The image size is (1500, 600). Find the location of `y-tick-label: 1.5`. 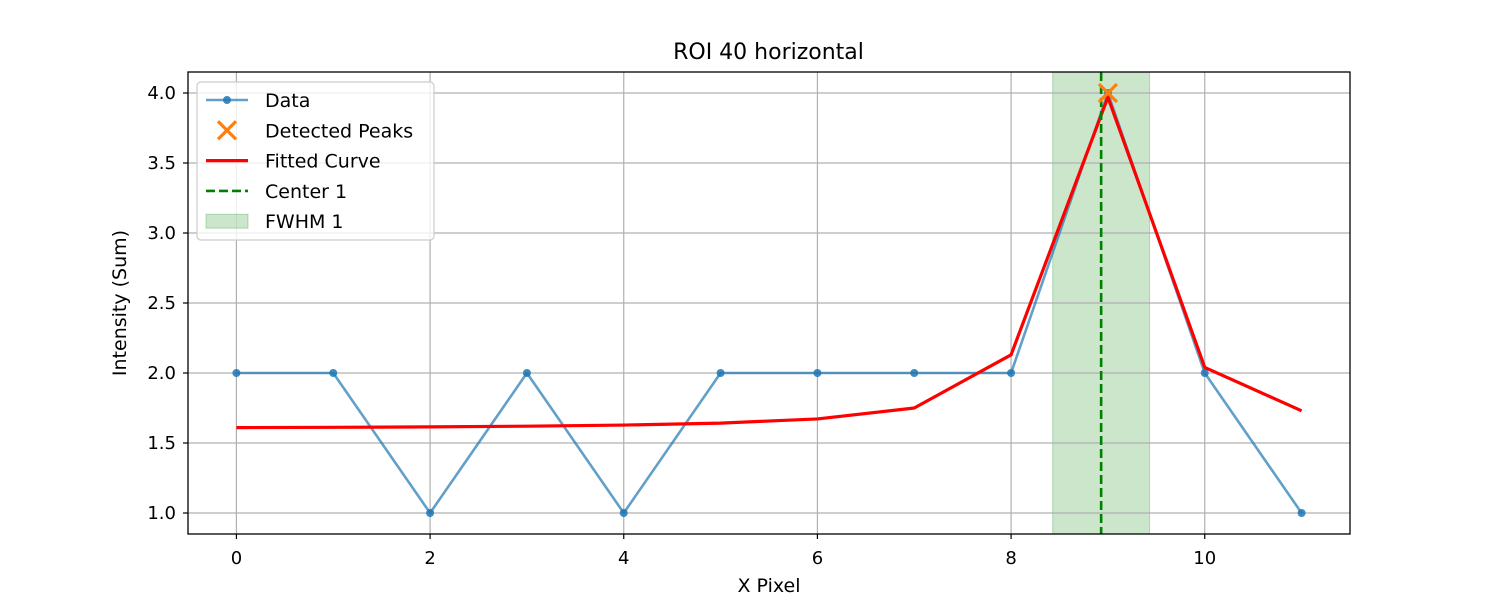

y-tick-label: 1.5 is located at coordinates (161, 443).